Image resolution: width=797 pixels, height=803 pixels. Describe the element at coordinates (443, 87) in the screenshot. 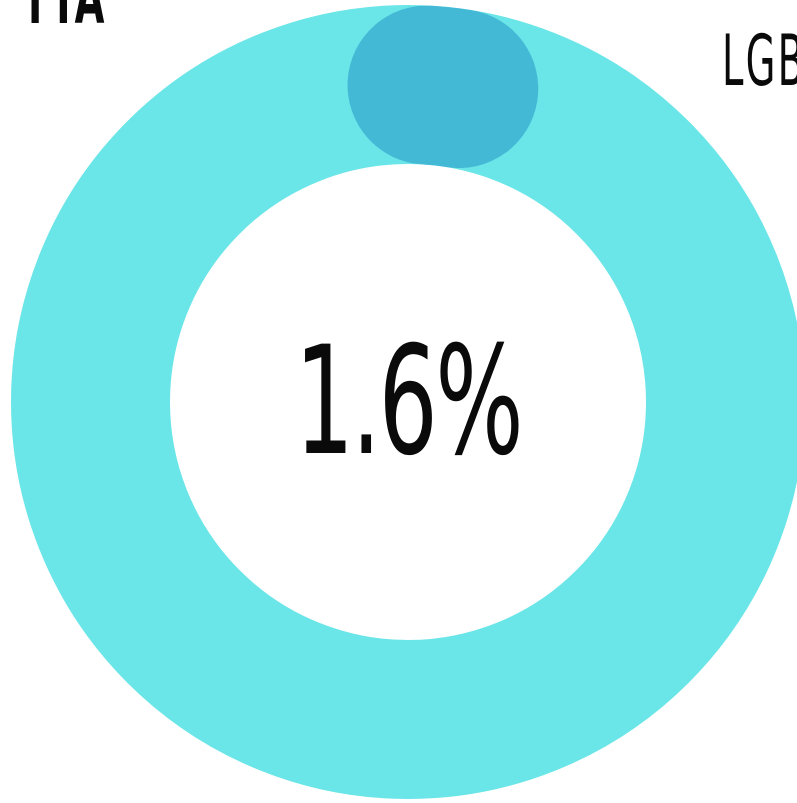

I see `donut-slice-lgbt` at that location.